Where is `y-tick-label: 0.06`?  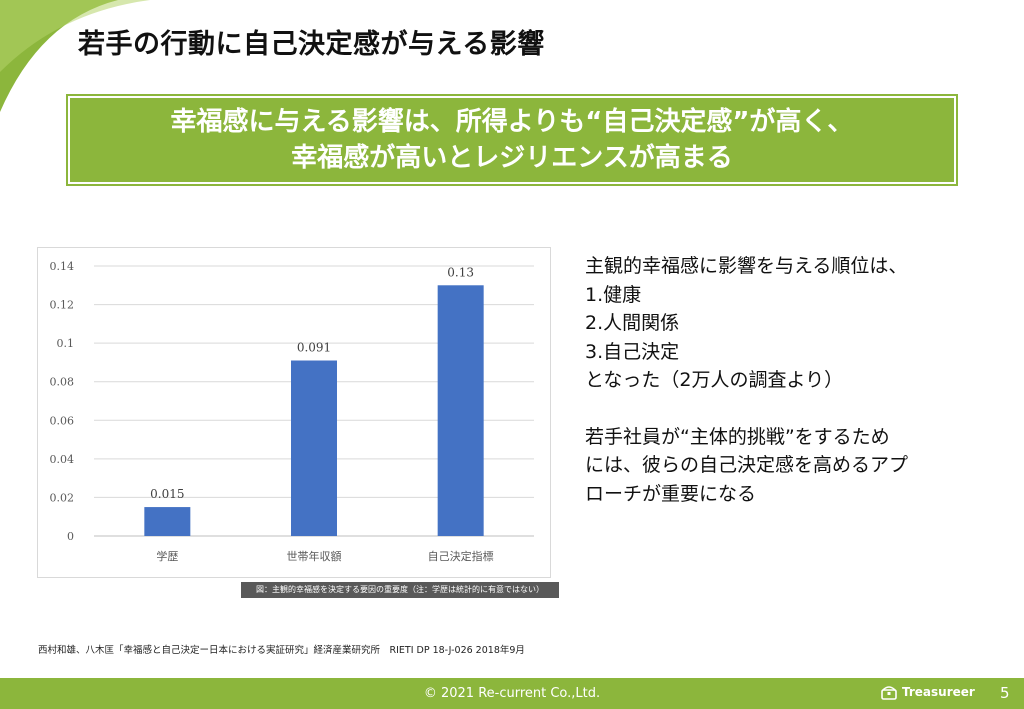
y-tick-label: 0.06 is located at coordinates (62, 420).